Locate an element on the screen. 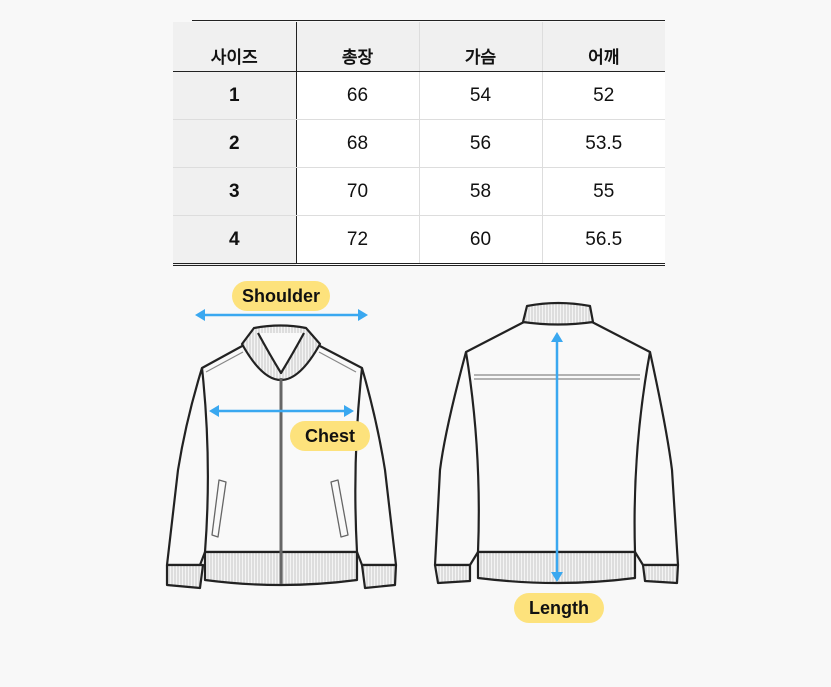  cell: 55 is located at coordinates (603, 191).